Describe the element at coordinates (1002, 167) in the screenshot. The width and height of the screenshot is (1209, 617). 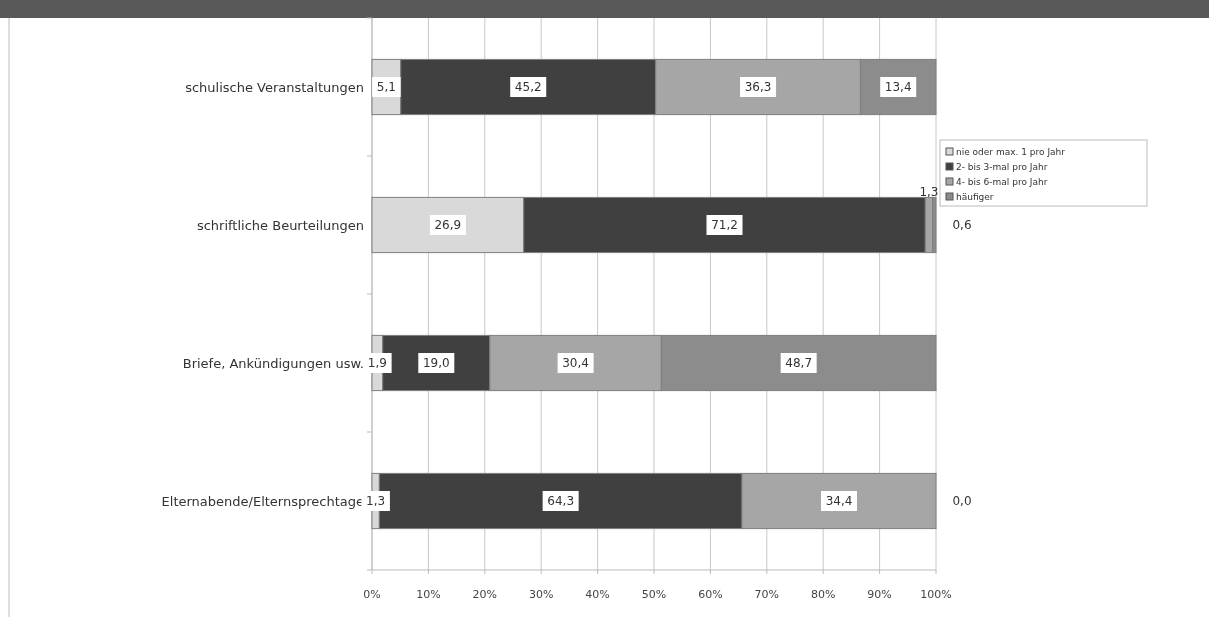
I see `legend-label: 2- bis 3-mal pro Jahr` at that location.